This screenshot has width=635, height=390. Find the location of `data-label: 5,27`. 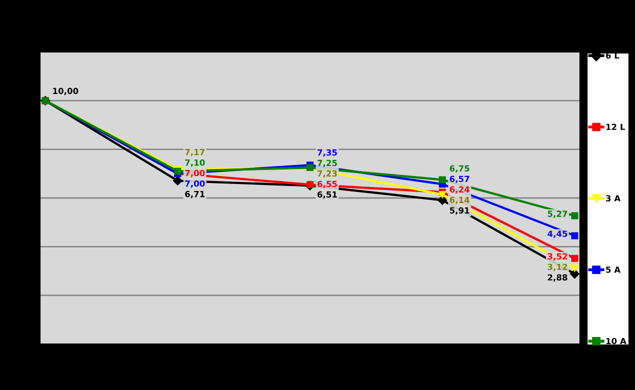

data-label: 5,27 is located at coordinates (558, 214).